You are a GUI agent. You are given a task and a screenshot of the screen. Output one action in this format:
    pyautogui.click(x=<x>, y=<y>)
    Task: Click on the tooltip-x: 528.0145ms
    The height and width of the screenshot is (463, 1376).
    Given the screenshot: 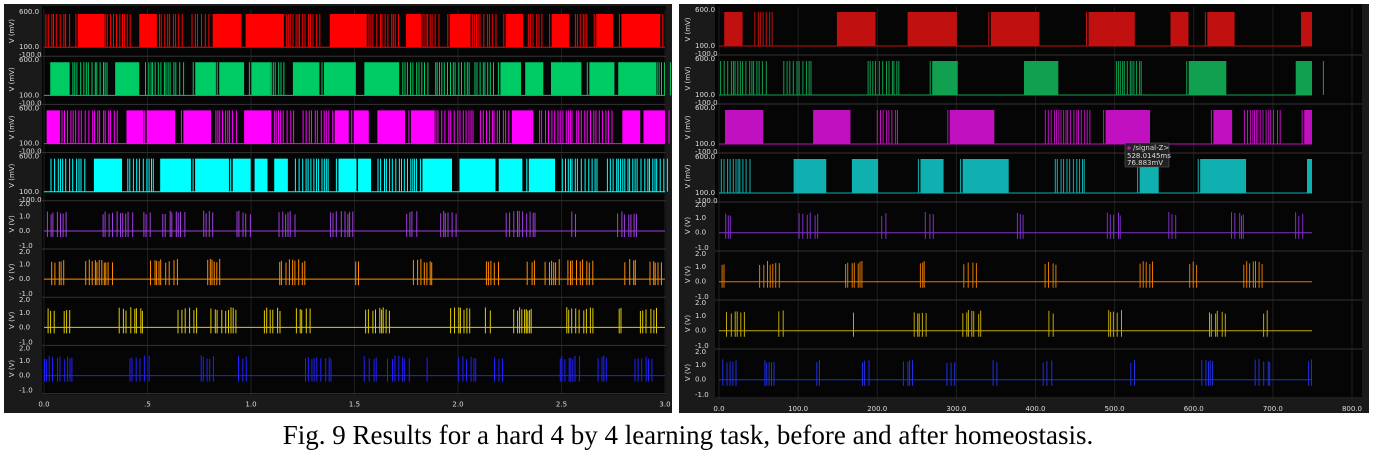 What is the action you would take?
    pyautogui.click(x=1149, y=156)
    